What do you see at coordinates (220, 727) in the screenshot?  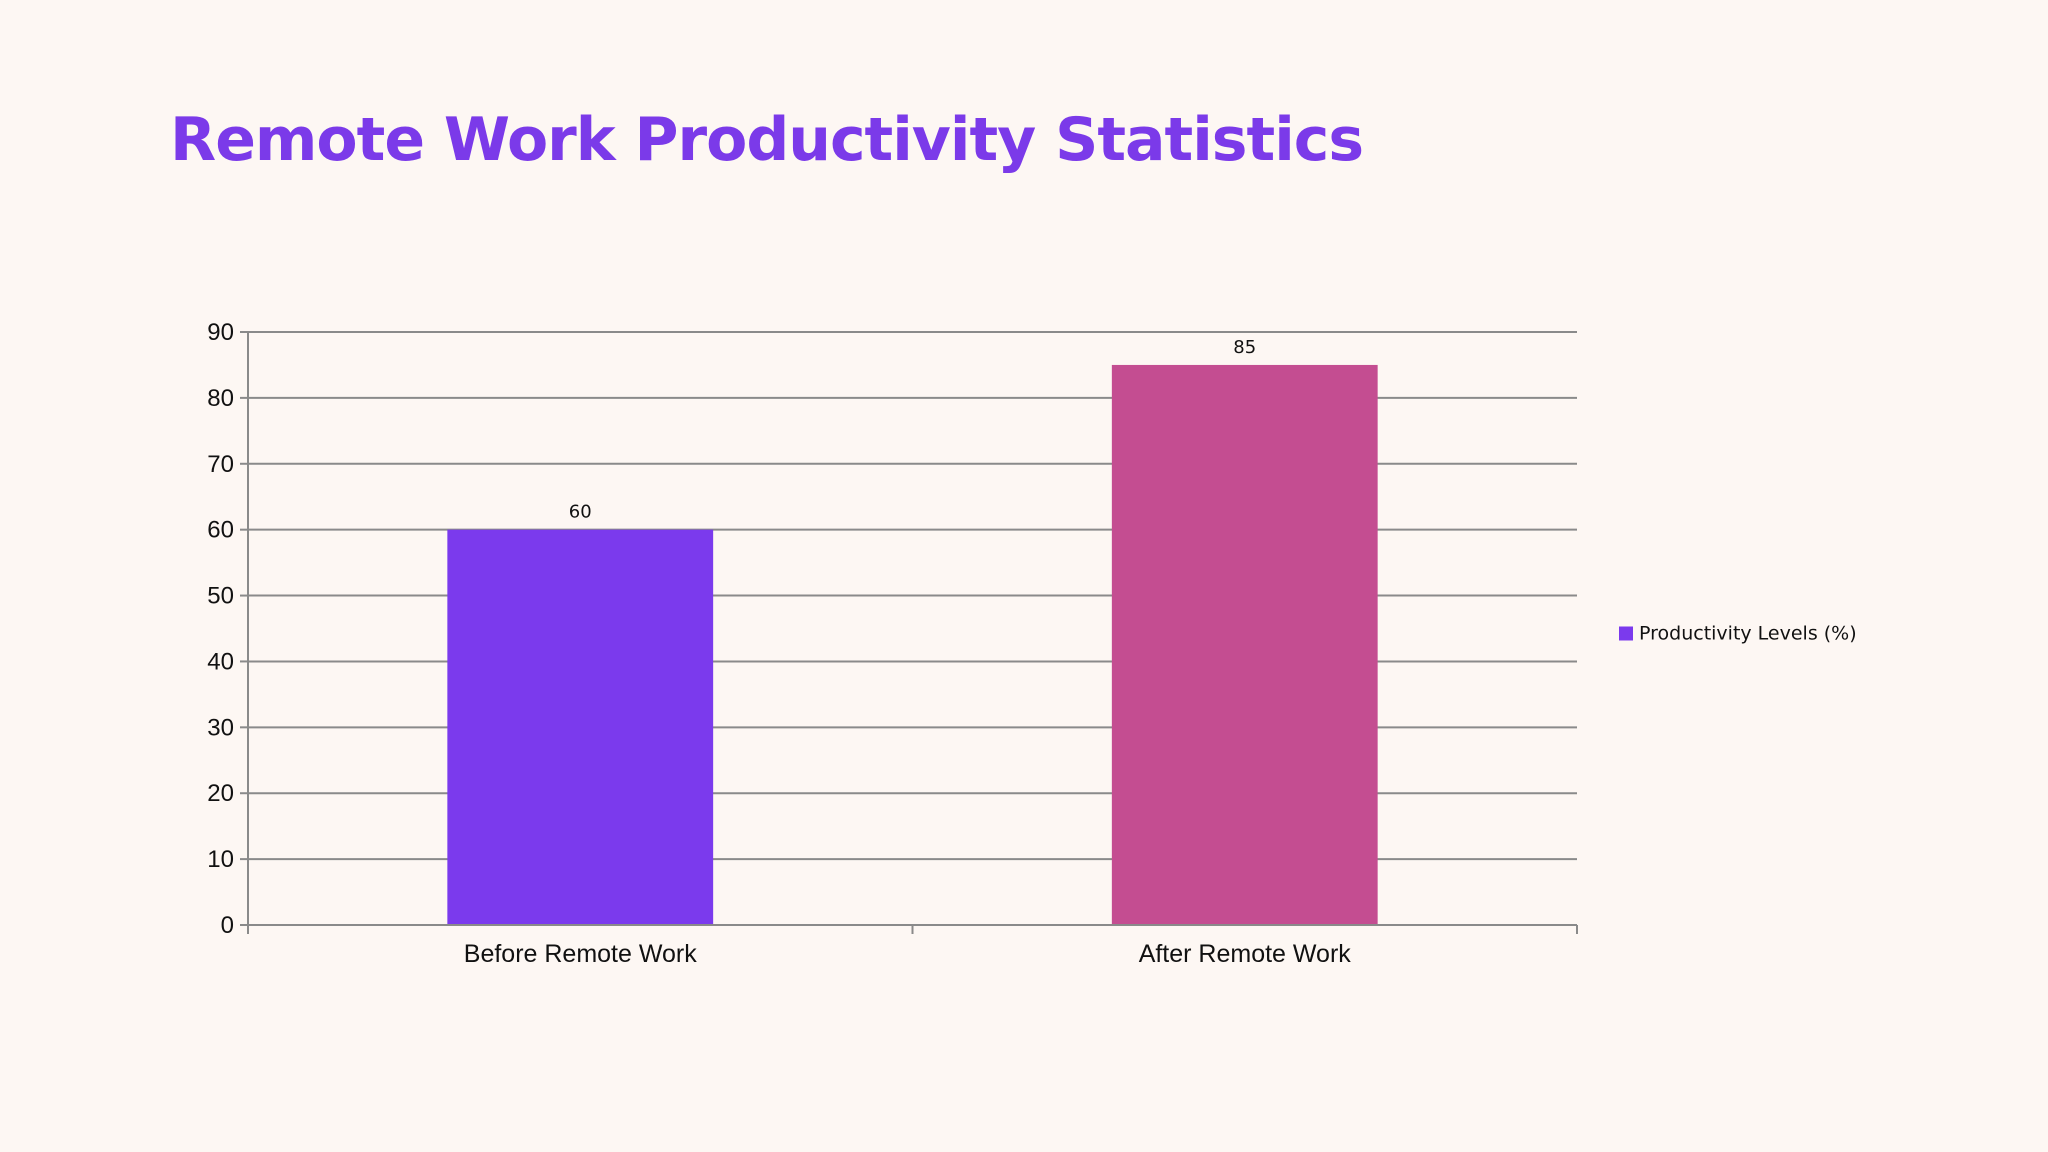 I see `y-tick-label: 30` at bounding box center [220, 727].